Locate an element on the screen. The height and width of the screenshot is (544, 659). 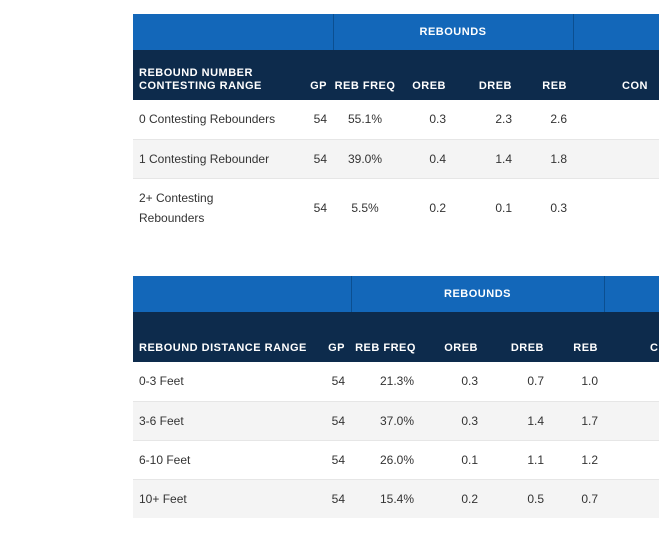
cell-range: 2+ Contesting Rebounders is located at coordinates (213, 208).